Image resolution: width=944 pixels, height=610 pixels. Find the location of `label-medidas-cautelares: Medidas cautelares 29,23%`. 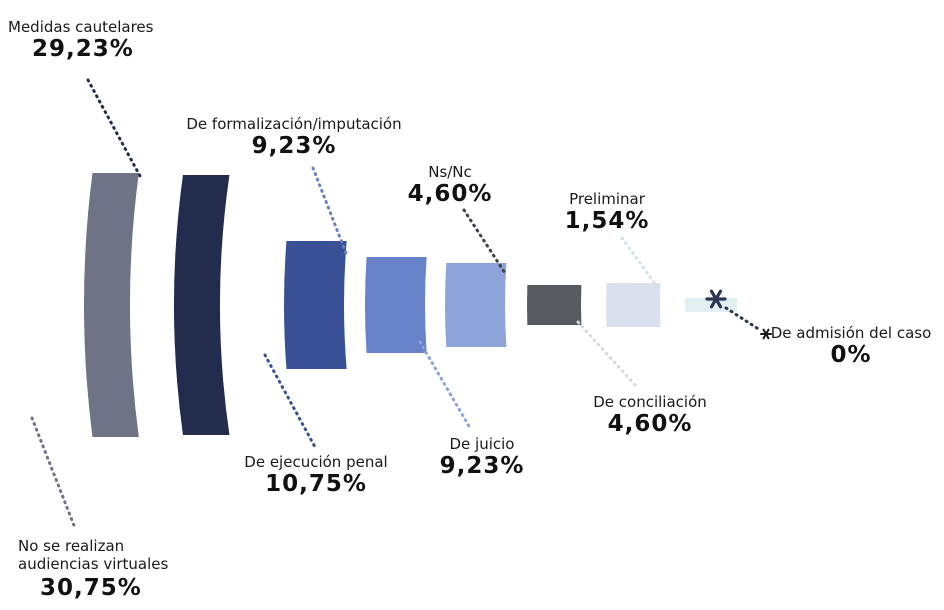

label-medidas-cautelares: Medidas cautelares 29,23% is located at coordinates (80, 41).